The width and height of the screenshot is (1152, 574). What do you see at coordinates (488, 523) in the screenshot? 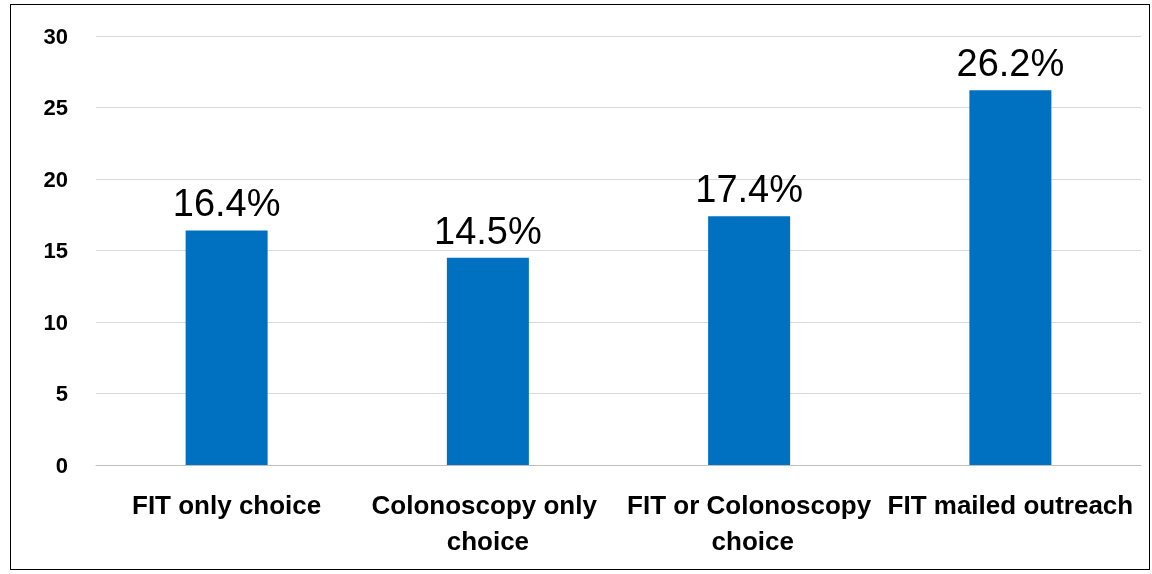
I see `x-tick-label: Colonoscopy only choice` at bounding box center [488, 523].